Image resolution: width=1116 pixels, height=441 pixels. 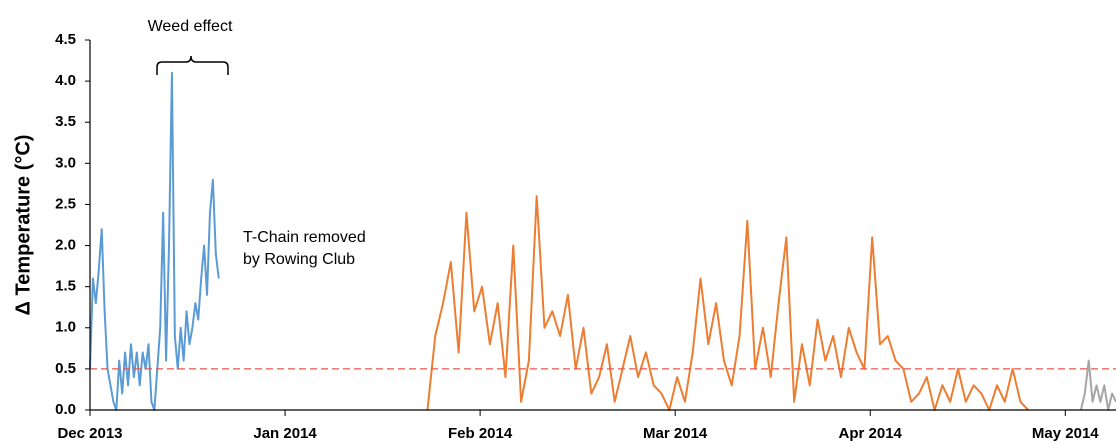 What do you see at coordinates (65, 409) in the screenshot?
I see `y-tick-label: 0.0` at bounding box center [65, 409].